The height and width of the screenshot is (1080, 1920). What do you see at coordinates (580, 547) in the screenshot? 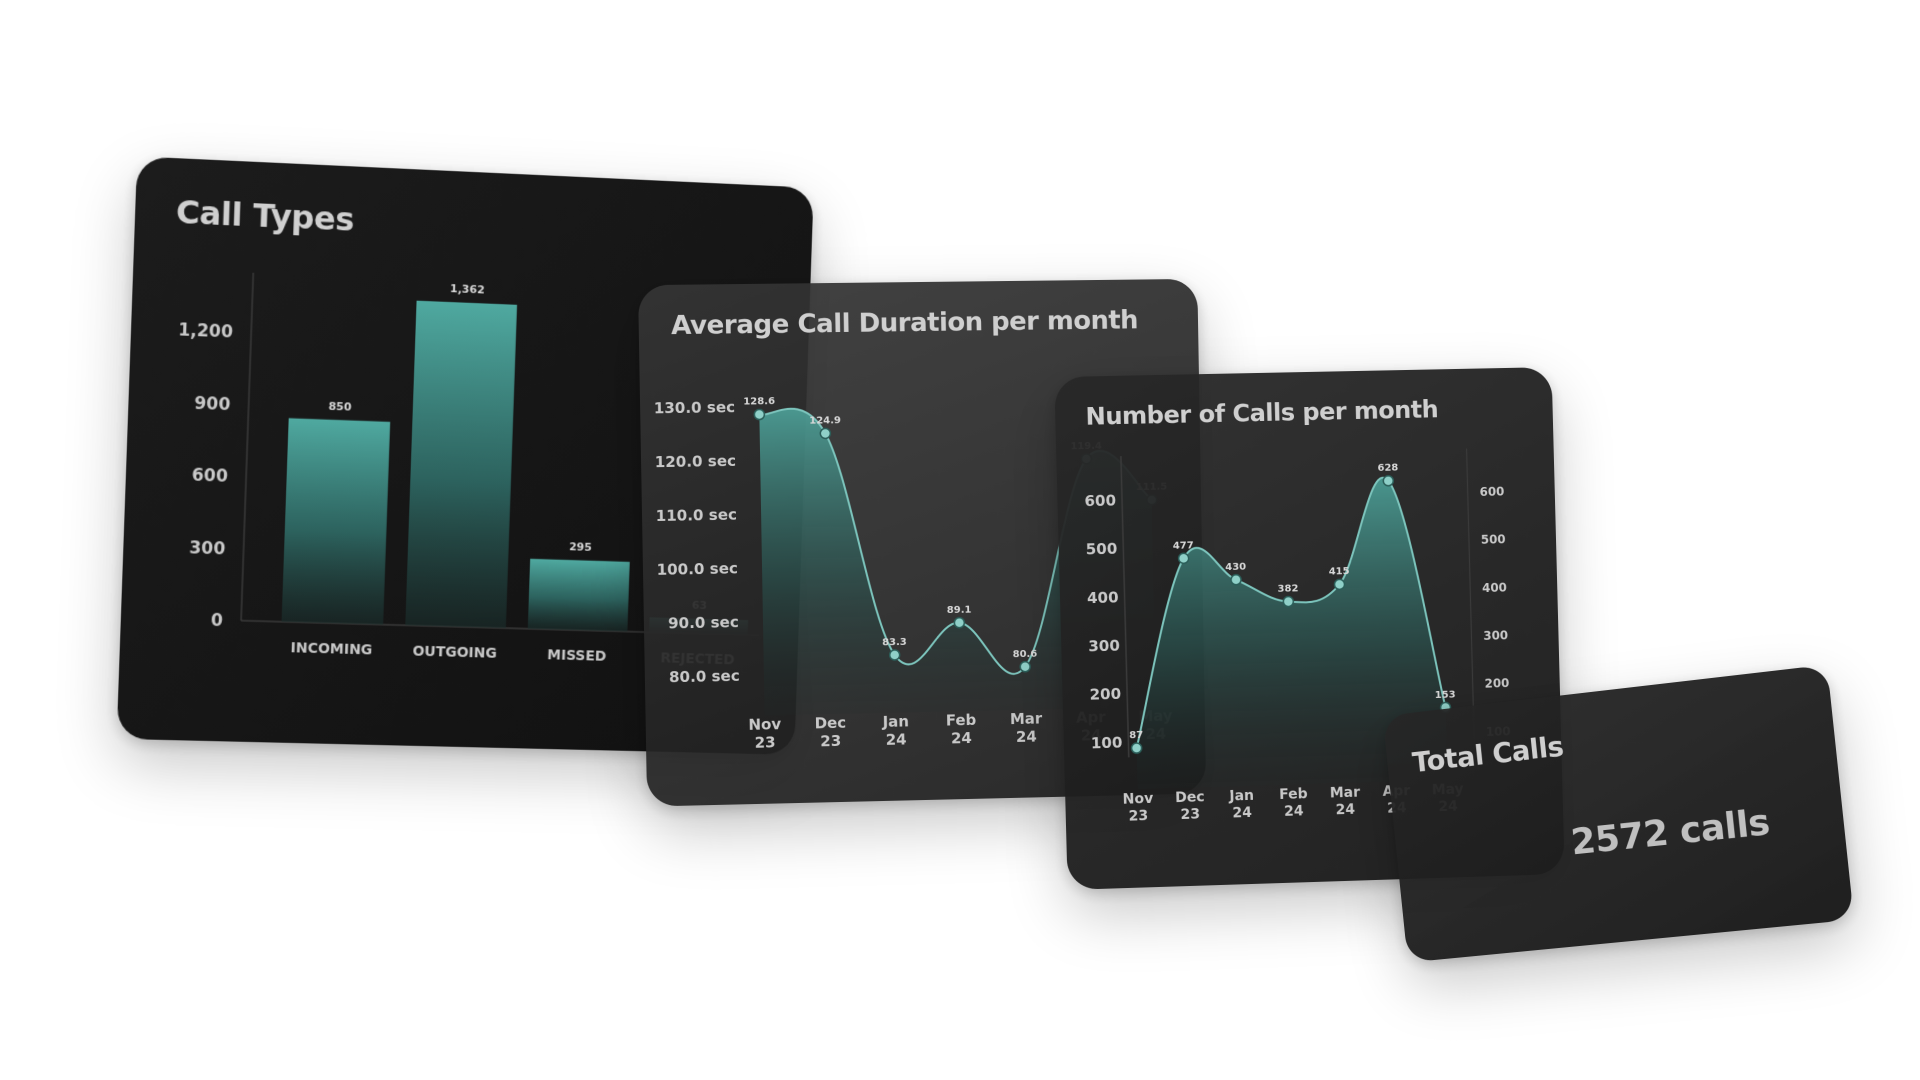
I see `bar-data-label: 295` at bounding box center [580, 547].